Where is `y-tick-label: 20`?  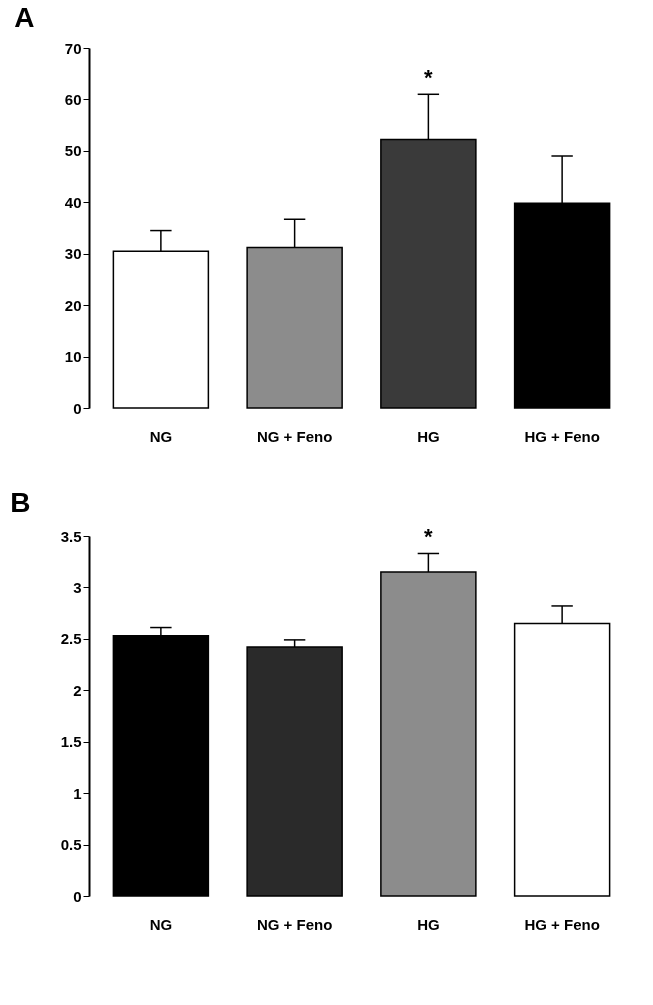 y-tick-label: 20 is located at coordinates (73, 305).